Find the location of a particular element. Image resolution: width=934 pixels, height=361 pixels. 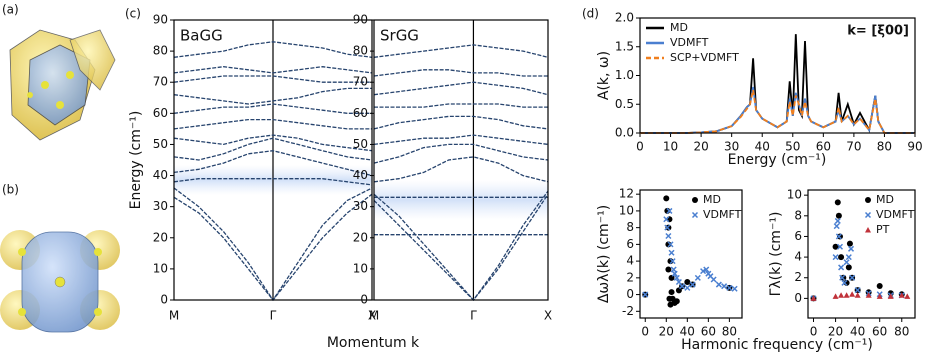

y-axis-label: Γλ(k) (cm⁻¹) is located at coordinates (776, 254).